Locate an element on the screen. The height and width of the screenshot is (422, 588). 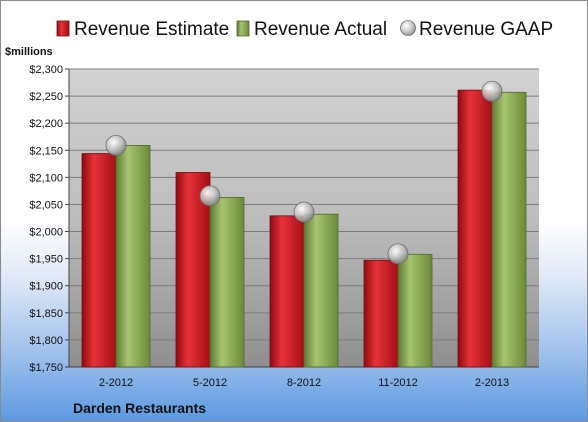
x-tick-label: 5-2012 is located at coordinates (210, 383).